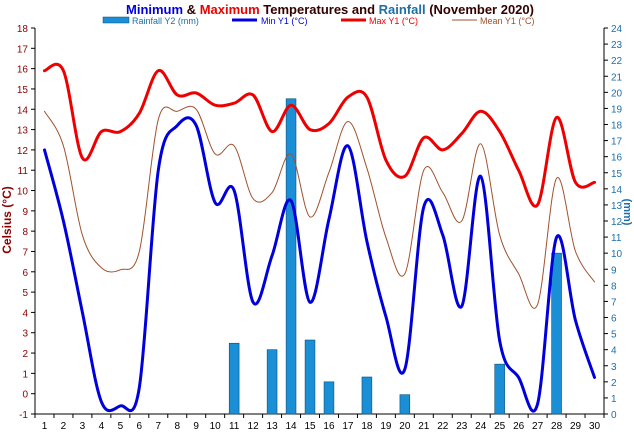 The height and width of the screenshot is (439, 634). Describe the element at coordinates (627, 212) in the screenshot. I see `right-axis-title: (mm)` at that location.